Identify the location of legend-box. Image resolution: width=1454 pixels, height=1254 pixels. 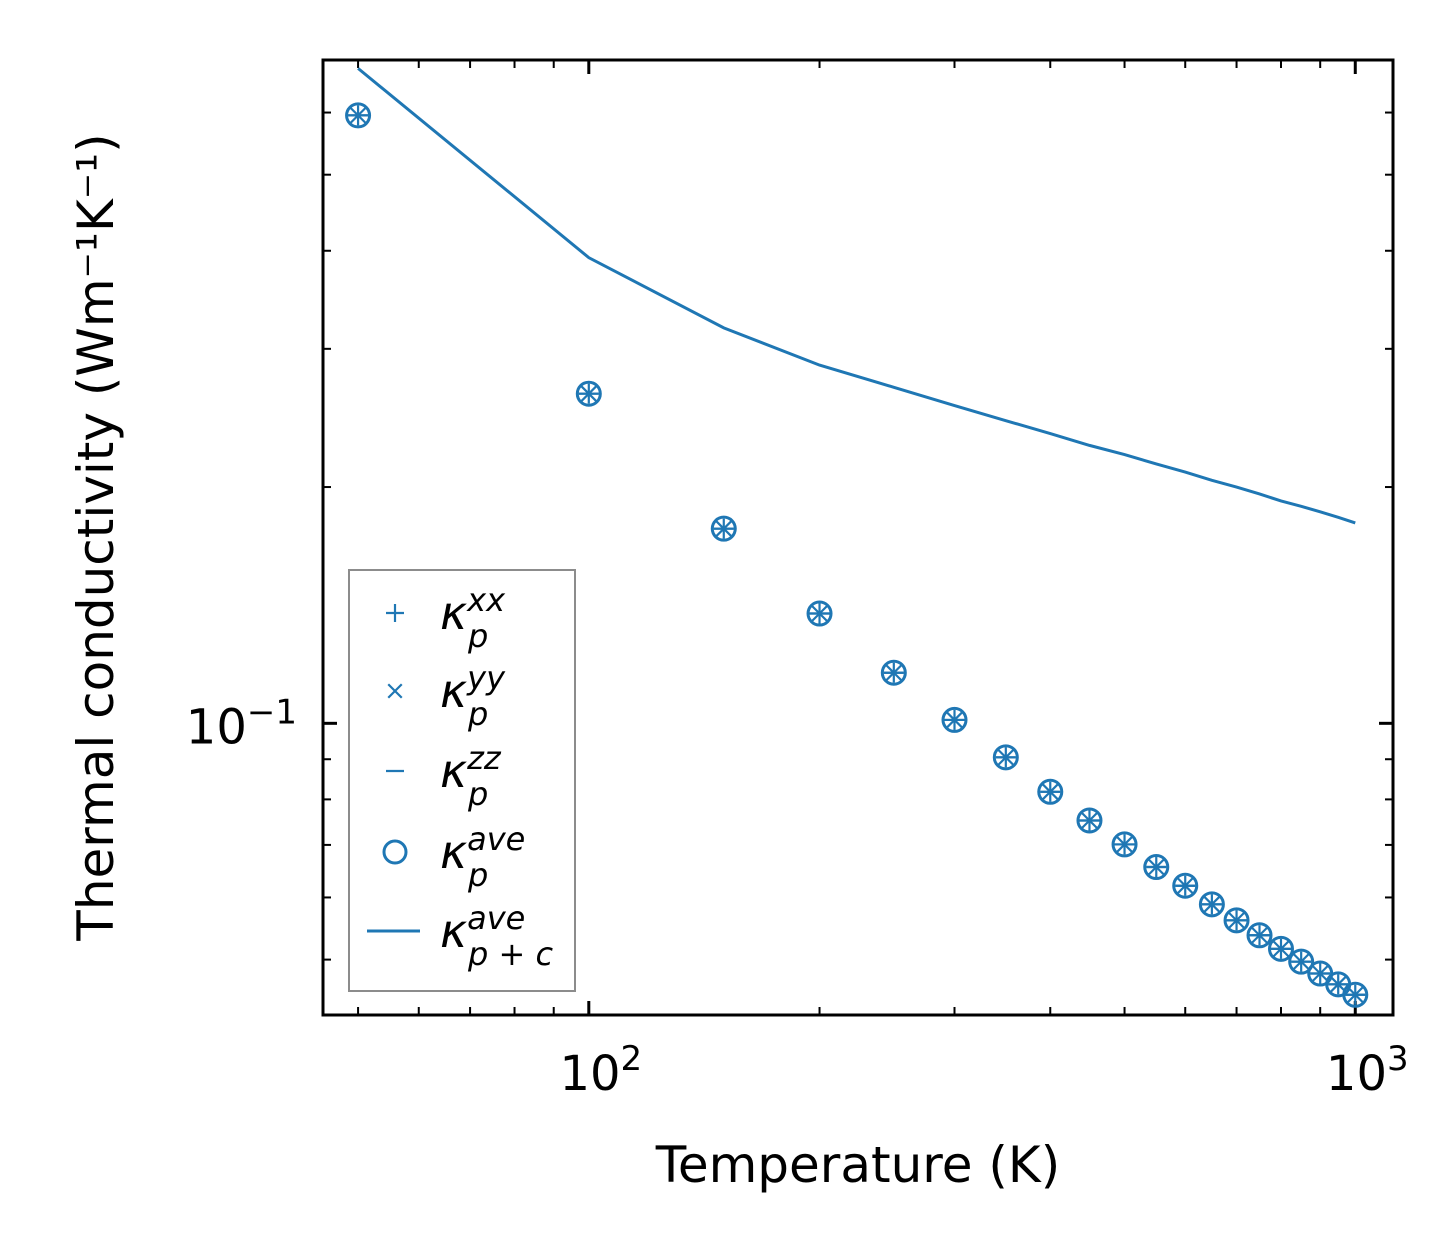
(462, 780).